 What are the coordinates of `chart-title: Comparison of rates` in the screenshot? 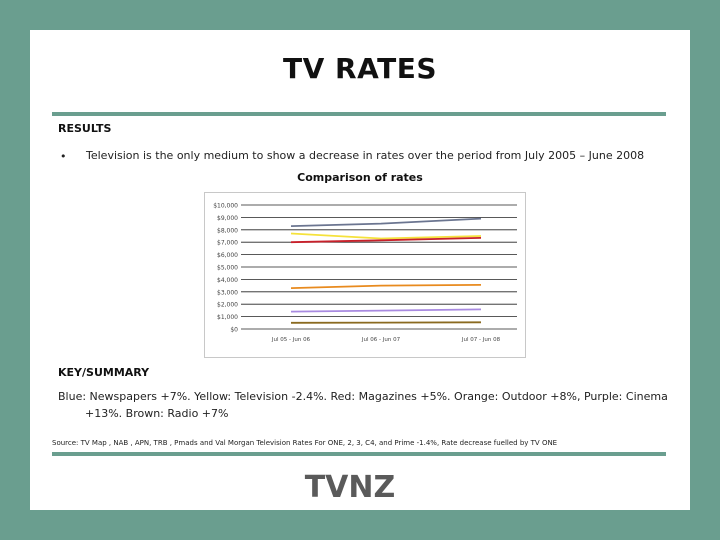 It's located at (360, 177).